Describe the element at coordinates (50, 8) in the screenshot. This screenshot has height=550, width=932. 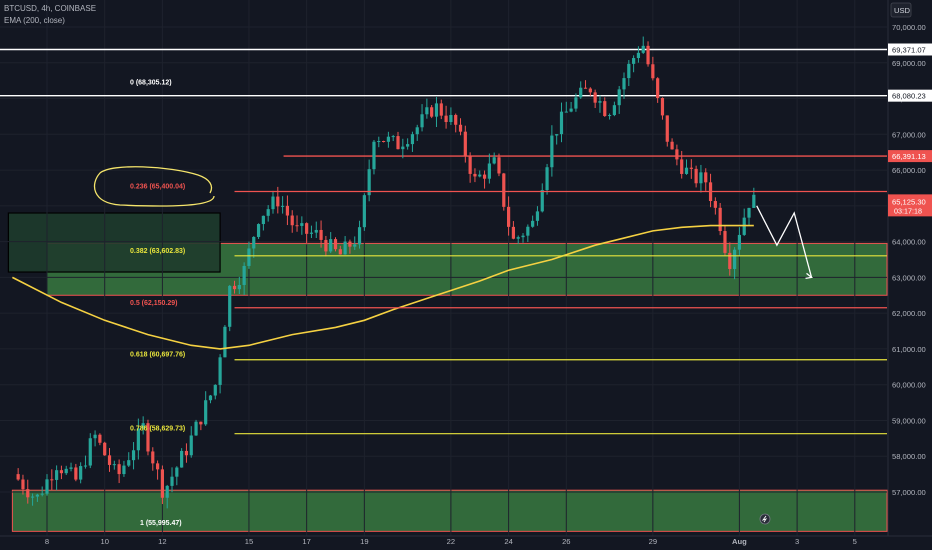
I see `symbol-title: BTCUSD, 4h, COINBASE` at that location.